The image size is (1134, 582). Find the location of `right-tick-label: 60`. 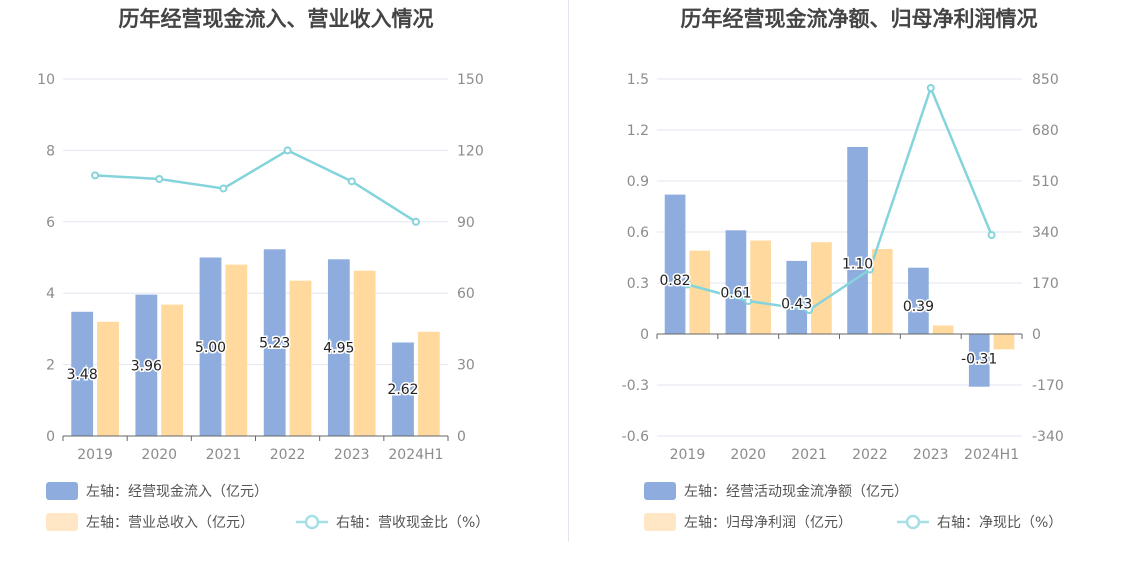

right-tick-label: 60 is located at coordinates (466, 294).